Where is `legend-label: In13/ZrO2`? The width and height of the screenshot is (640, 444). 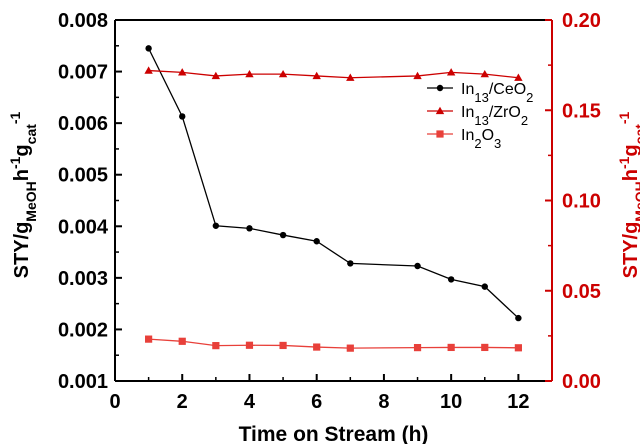
legend-label: In13/ZrO2 is located at coordinates (494, 116).